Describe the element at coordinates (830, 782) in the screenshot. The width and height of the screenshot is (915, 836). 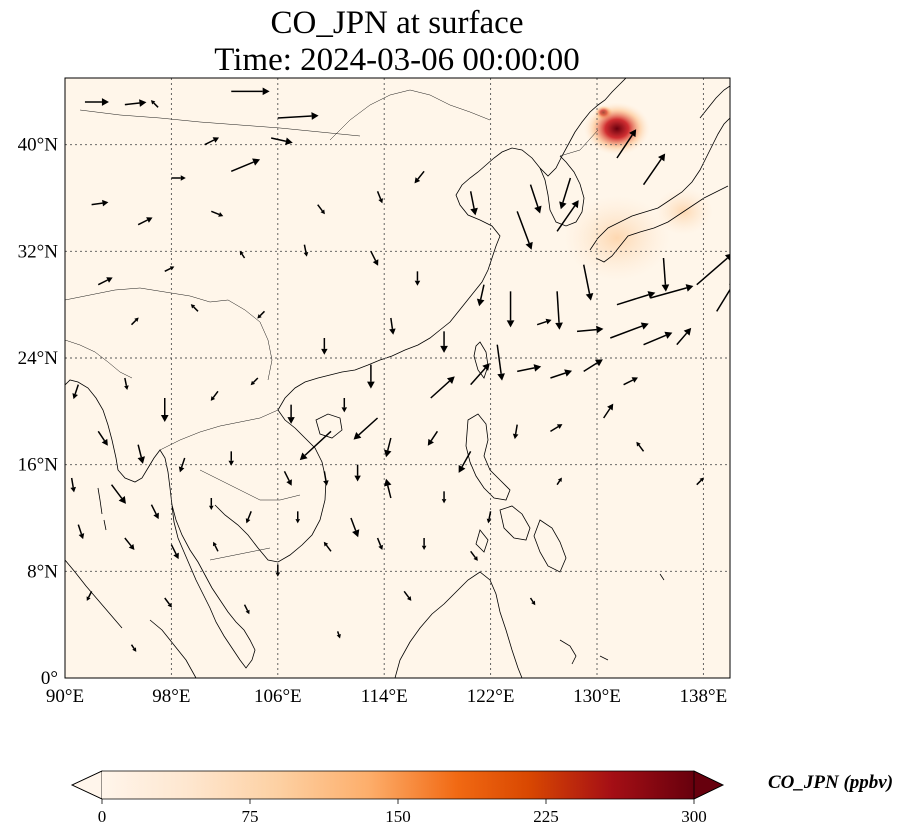
I see `colorbar-label: CO_JPN (ppbv)` at that location.